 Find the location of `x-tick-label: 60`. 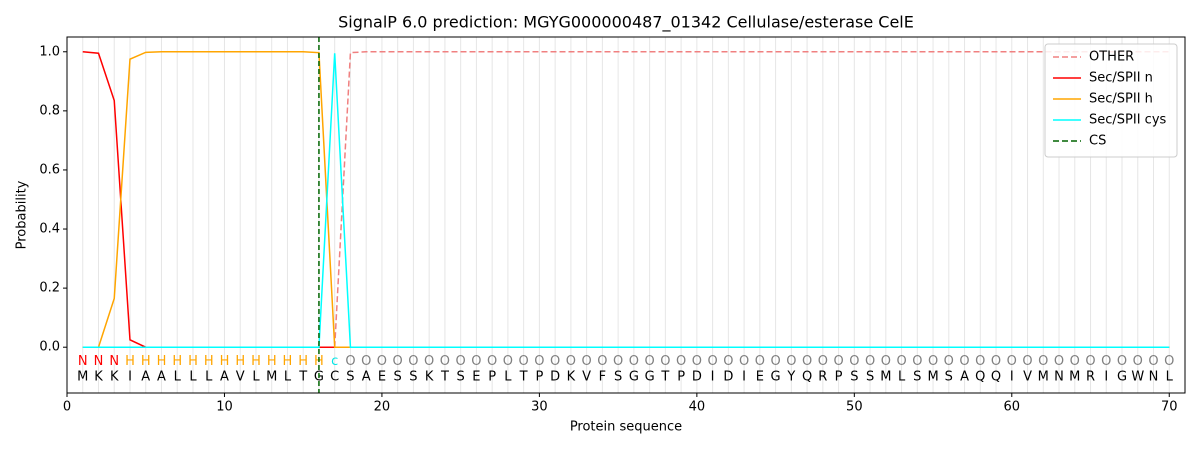

x-tick-label: 60 is located at coordinates (1012, 407).